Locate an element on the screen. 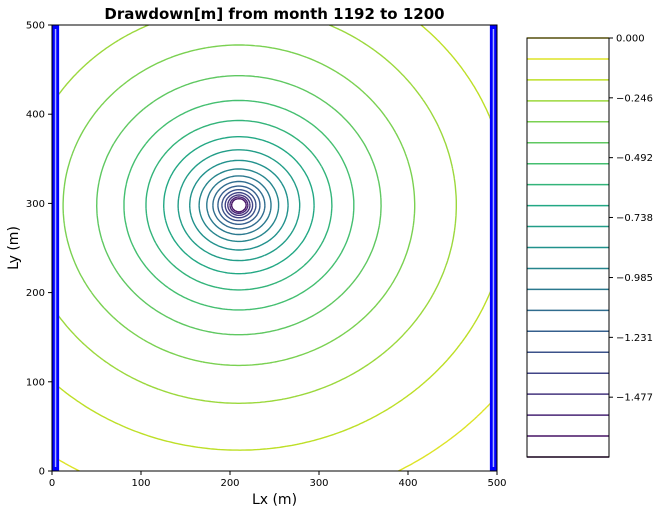 This screenshot has width=660, height=513. y-tick-label: 100 is located at coordinates (35, 382).